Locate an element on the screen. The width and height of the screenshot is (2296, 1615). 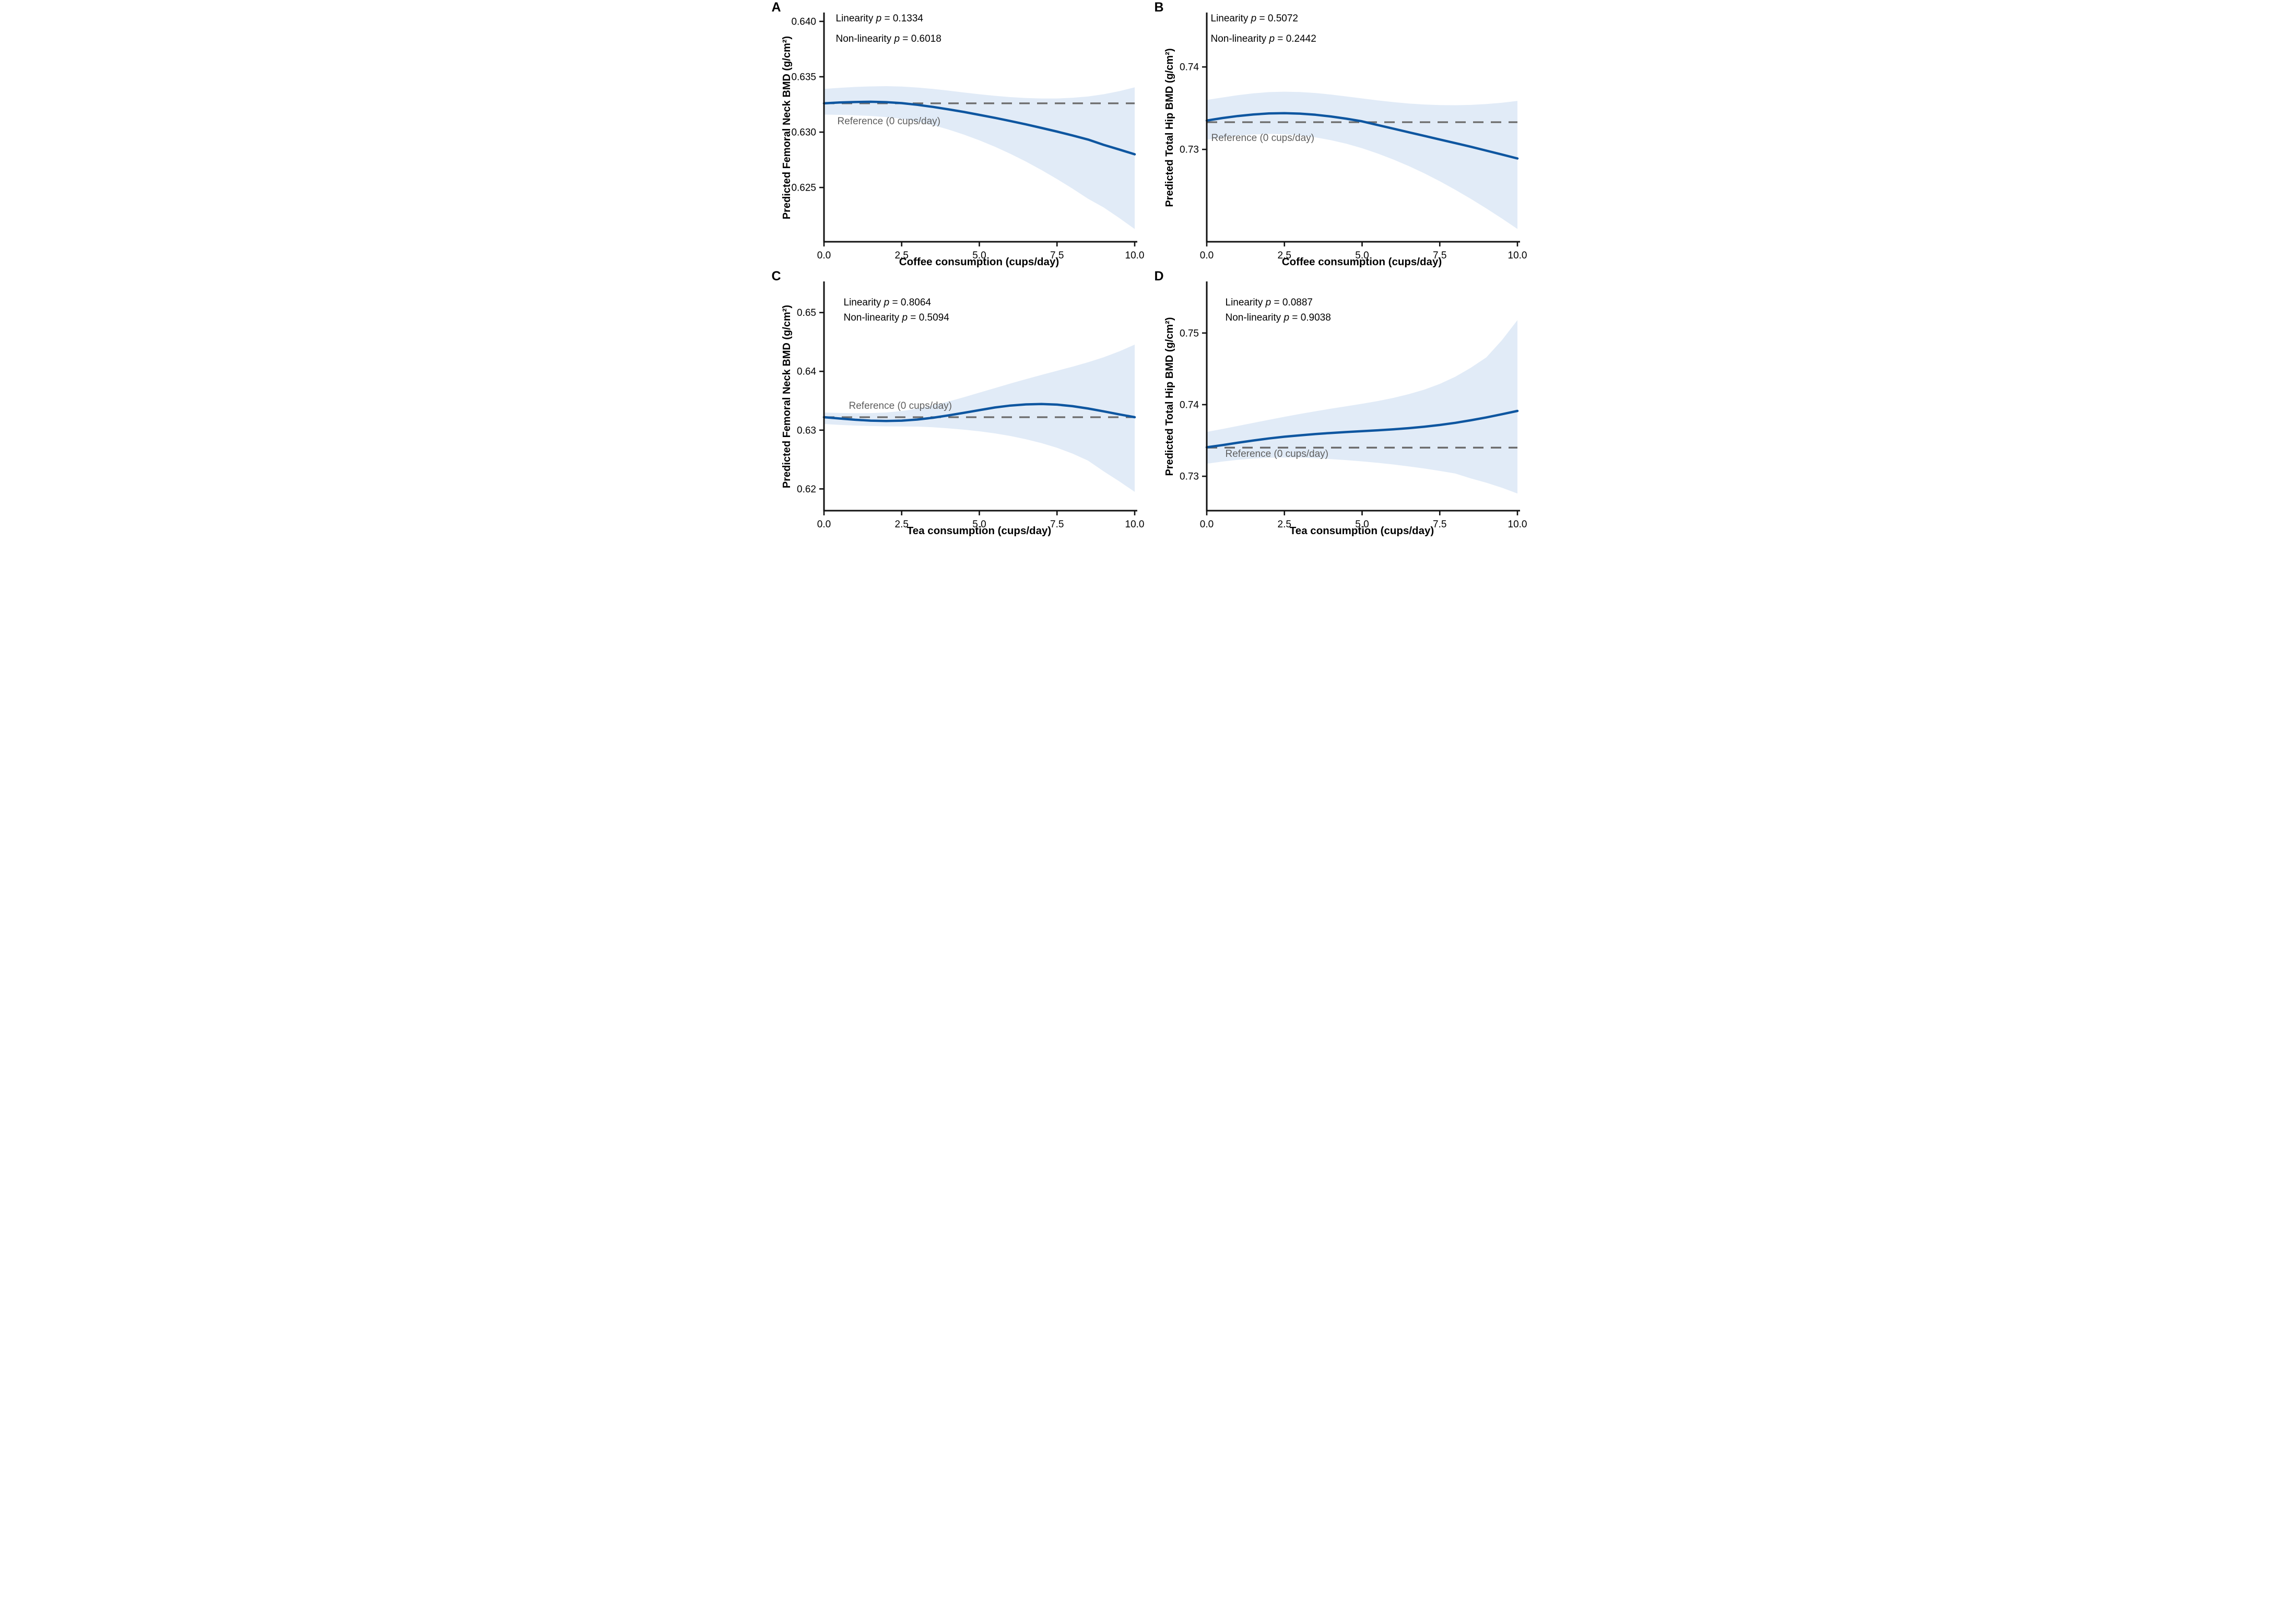
panel-c-plot: 0.62 0.63 0.64 0.65 0.0 2.5 5.0 7.5 10.0 is located at coordinates (970, 405).